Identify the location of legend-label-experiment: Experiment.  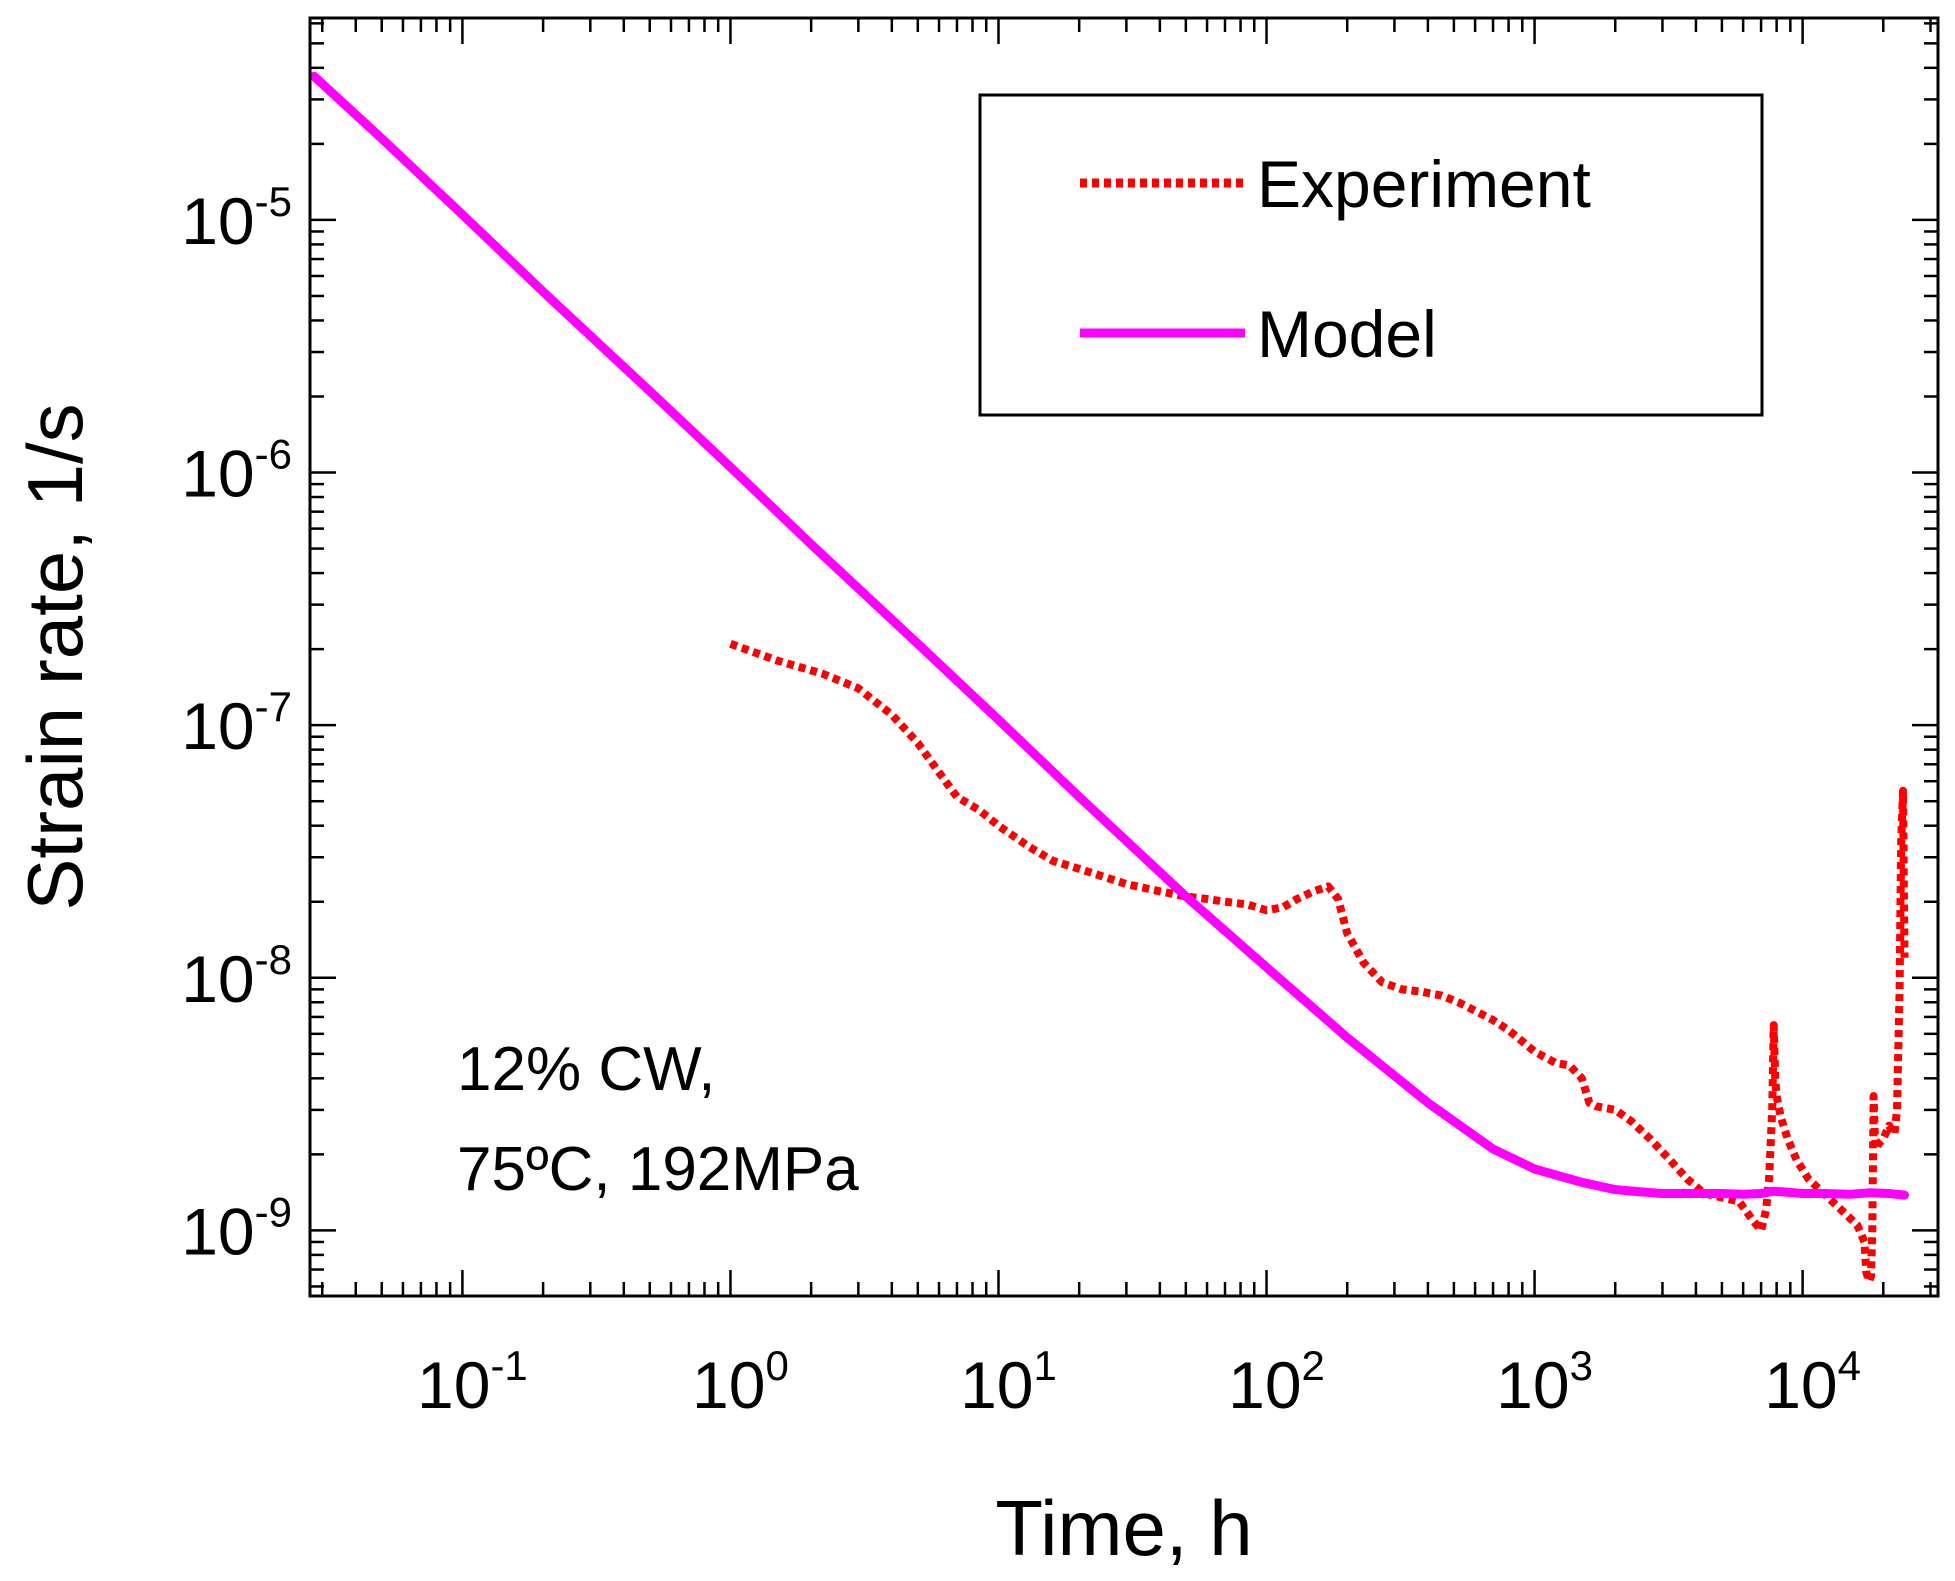
(1424, 184).